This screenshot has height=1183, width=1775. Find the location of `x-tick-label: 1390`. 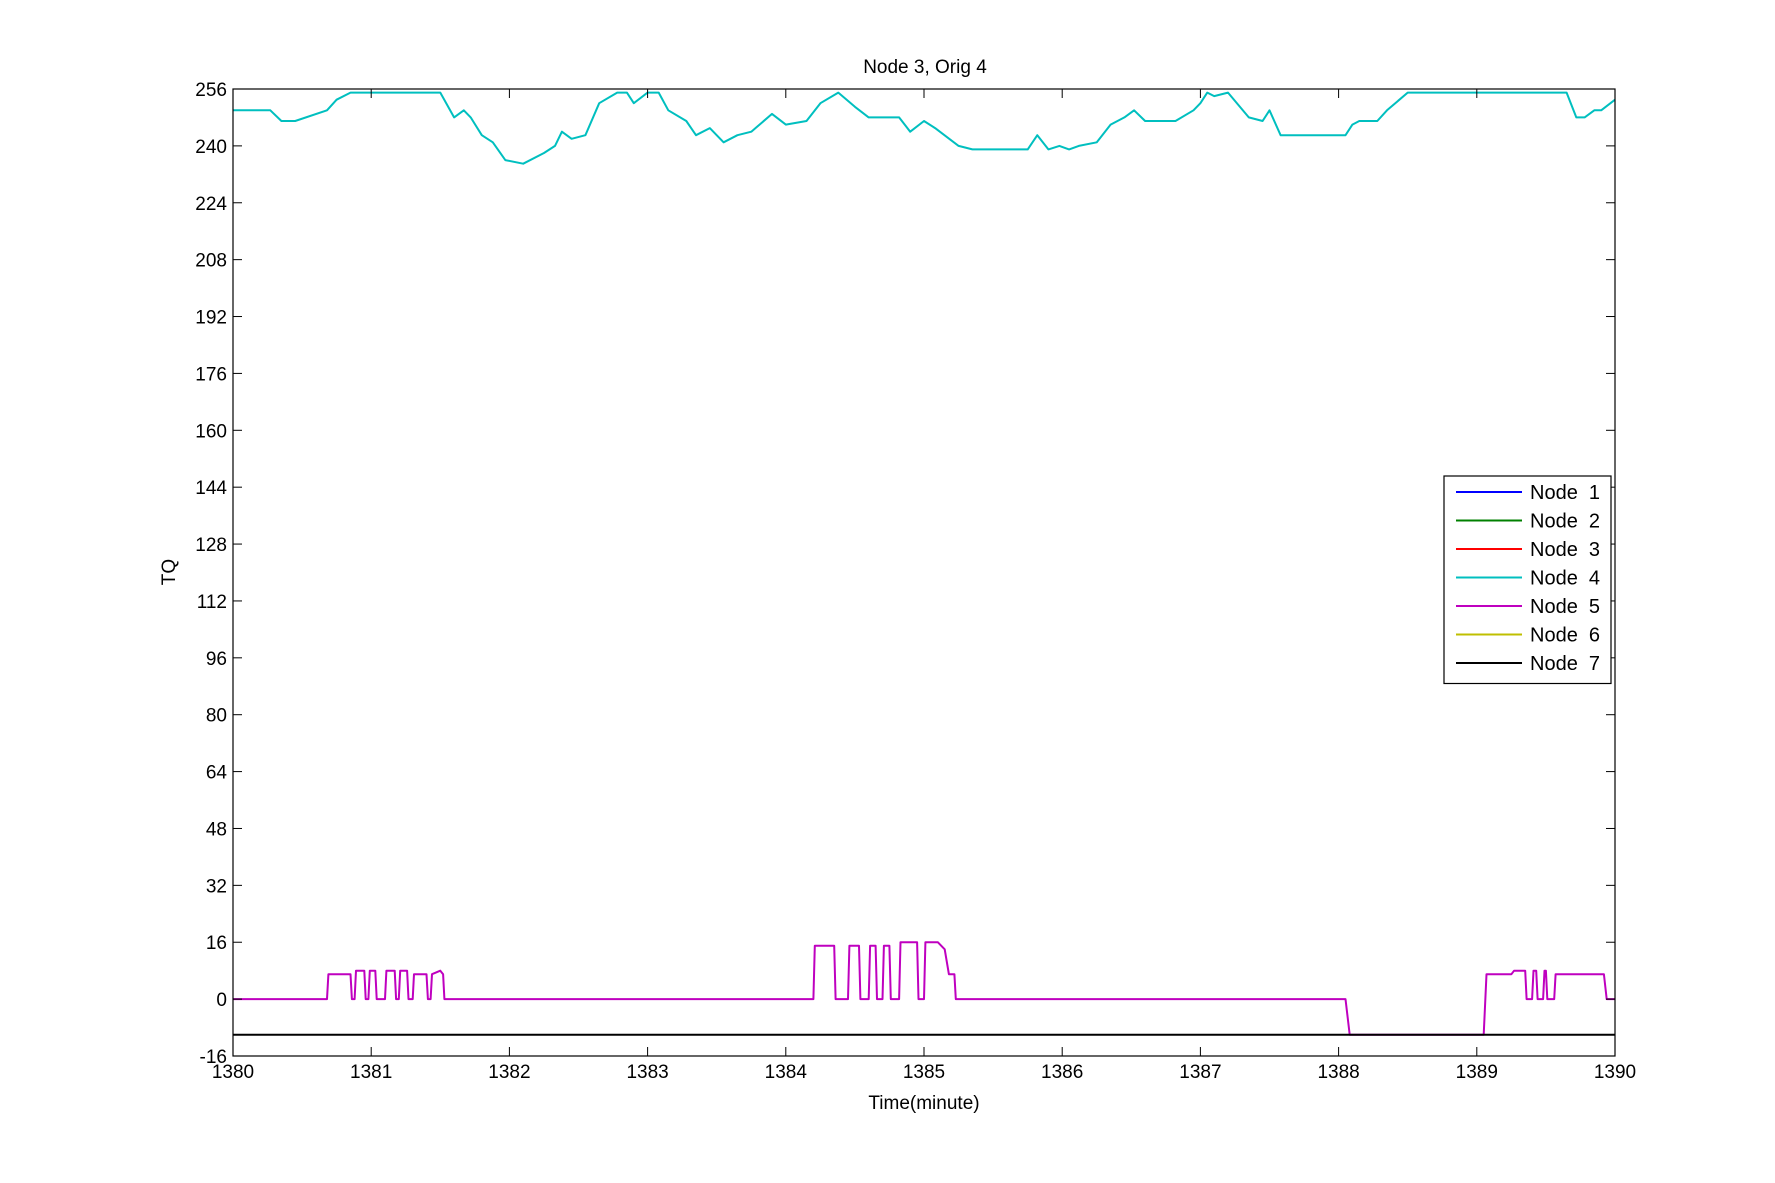

x-tick-label: 1390 is located at coordinates (1615, 1072).